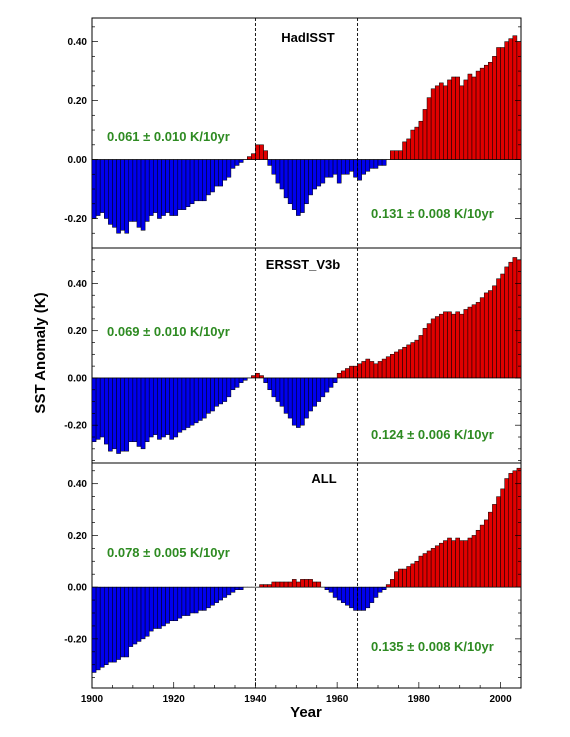  Describe the element at coordinates (432, 646) in the screenshot. I see `panel-all-late-trend: 0.135 ± 0.008 K/10yr` at that location.